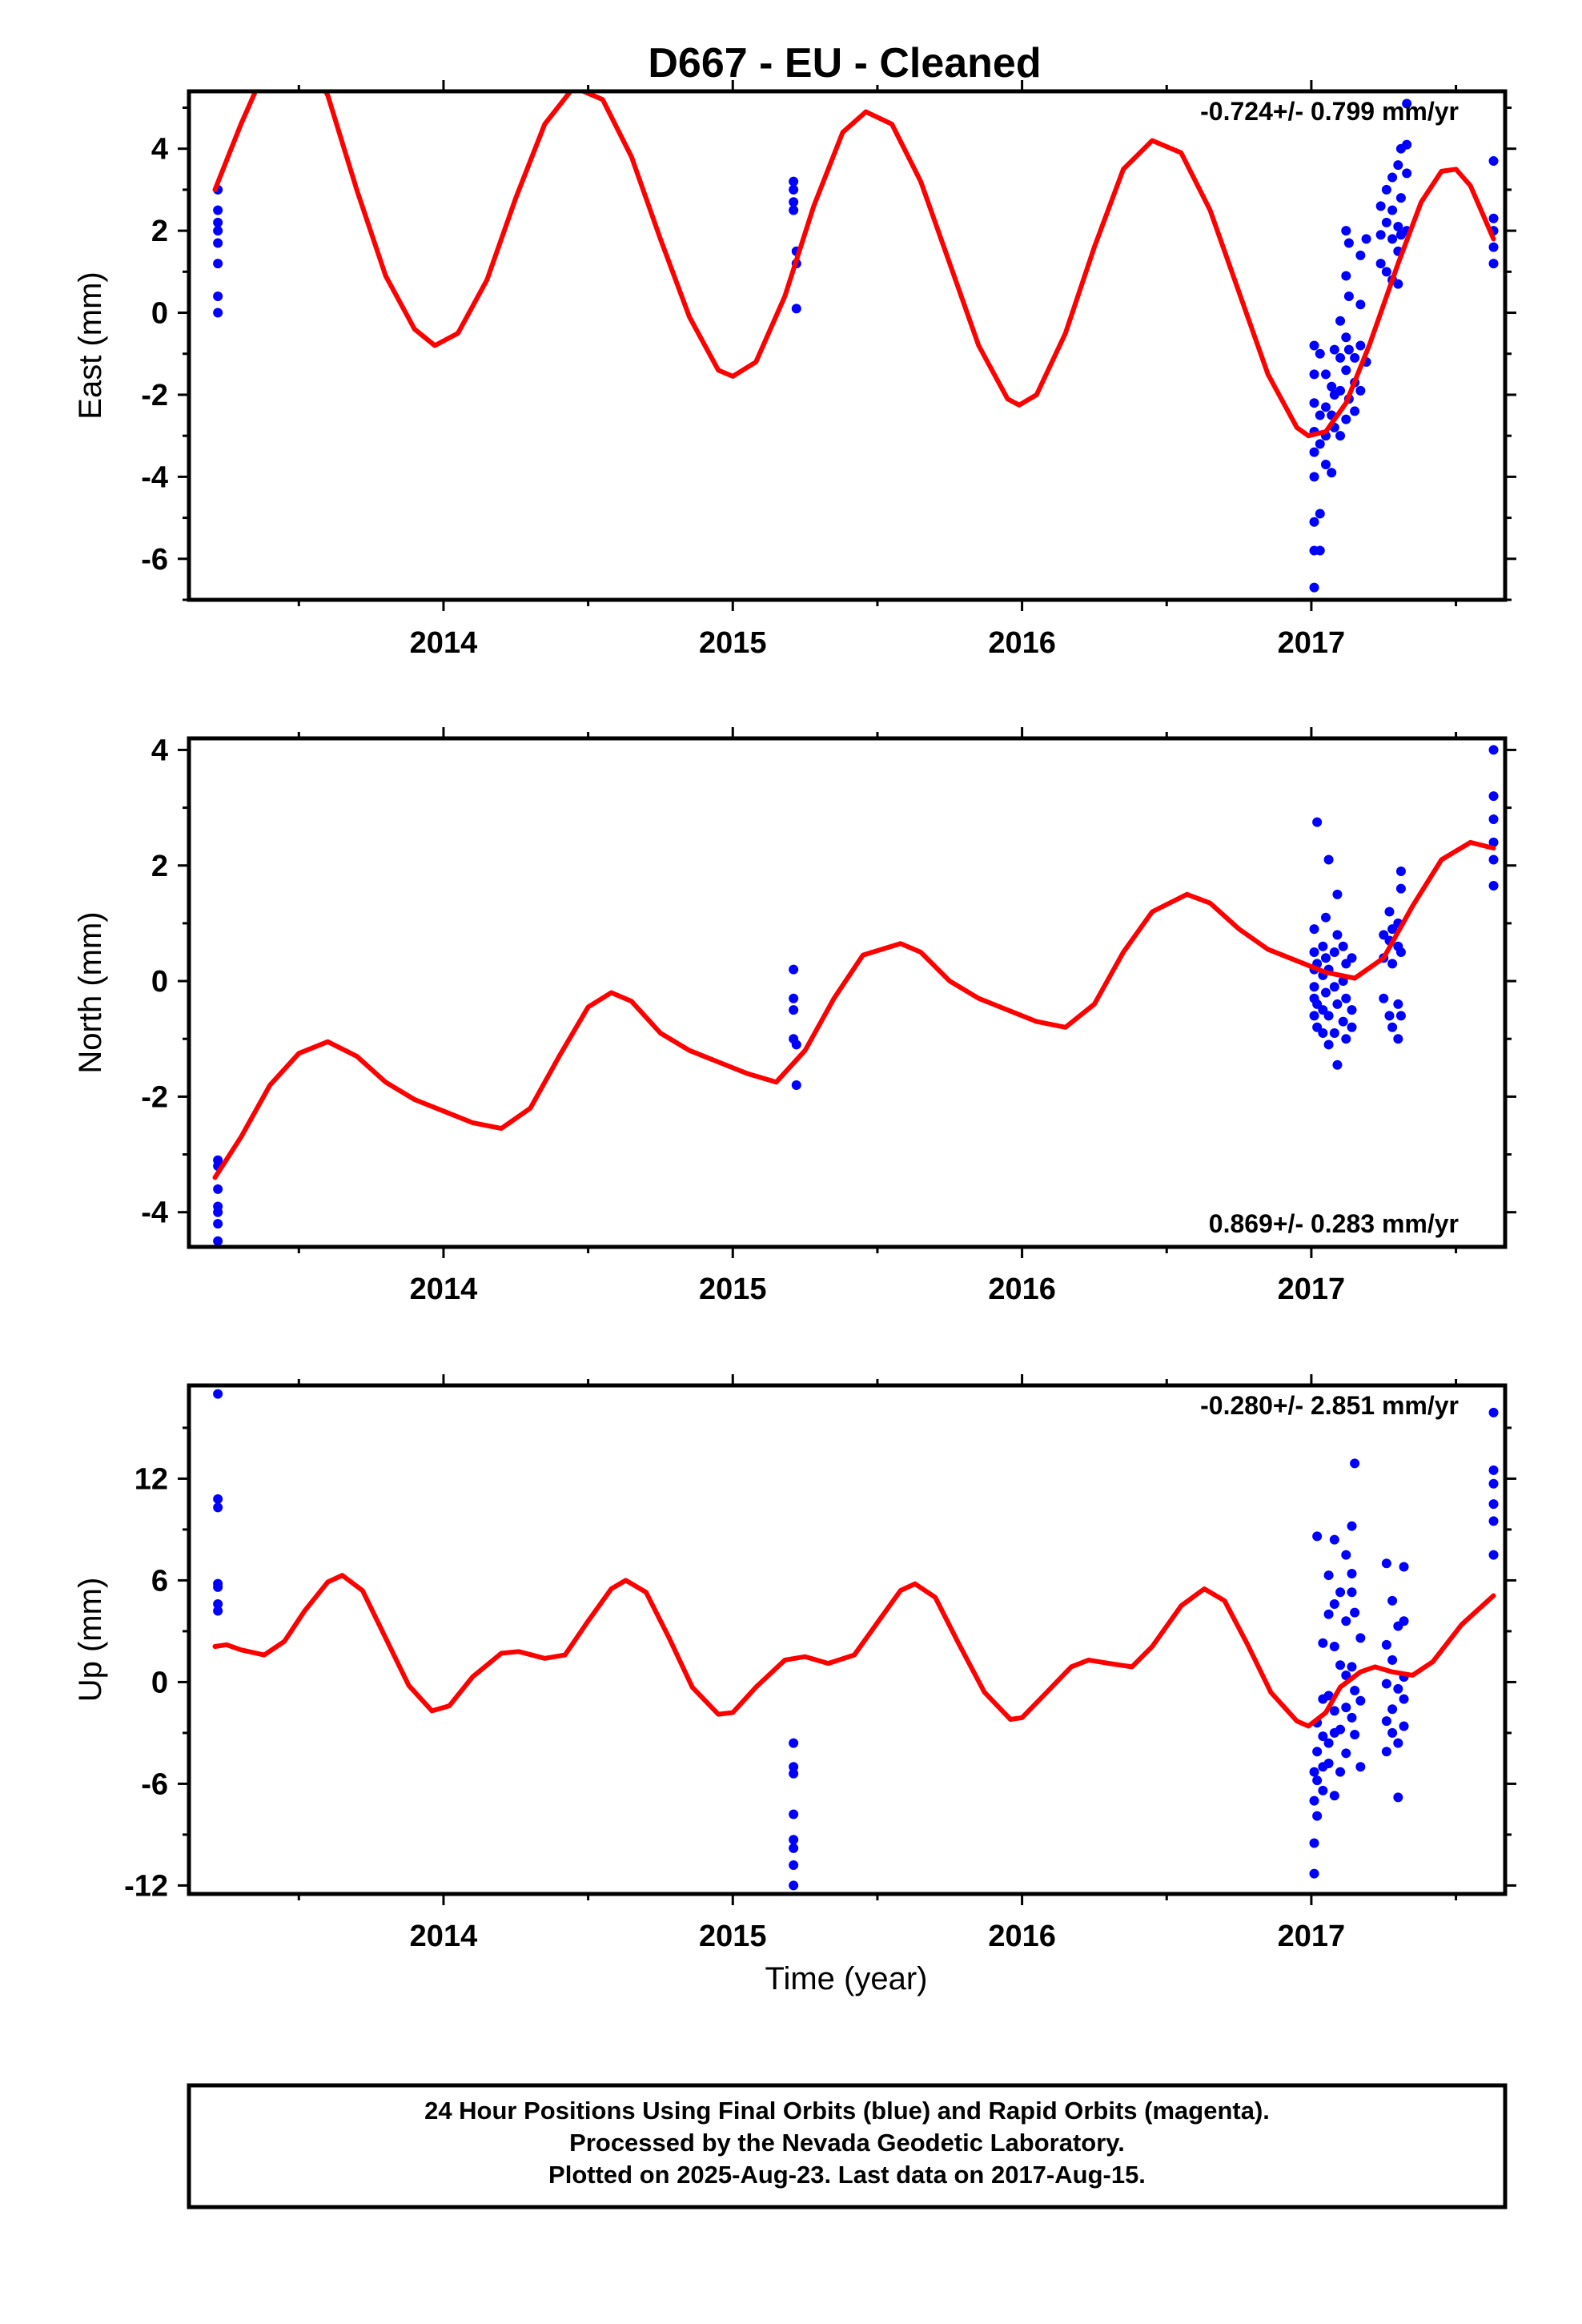 The image size is (1582, 2324). I want to click on y-tick-label: 6, so click(159, 1581).